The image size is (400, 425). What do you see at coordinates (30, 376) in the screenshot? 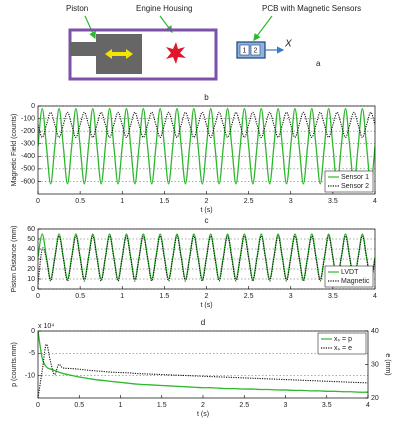
I see `y-tick-label: -10` at bounding box center [30, 376].